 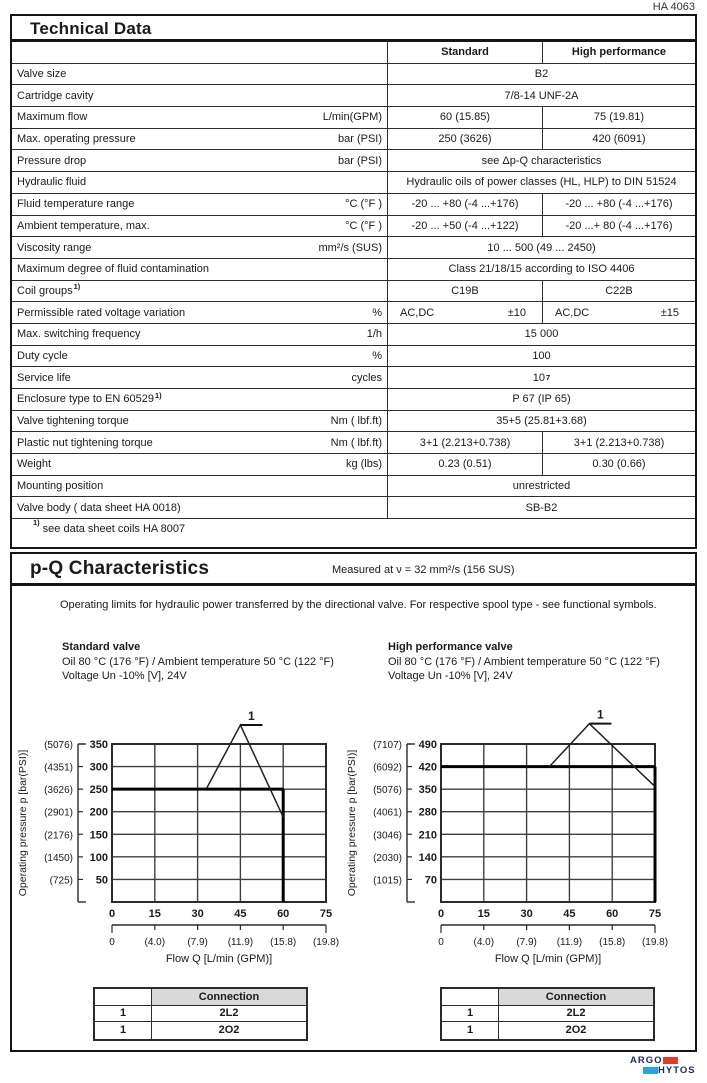 I want to click on connection-header-empty-cell, so click(x=123, y=997).